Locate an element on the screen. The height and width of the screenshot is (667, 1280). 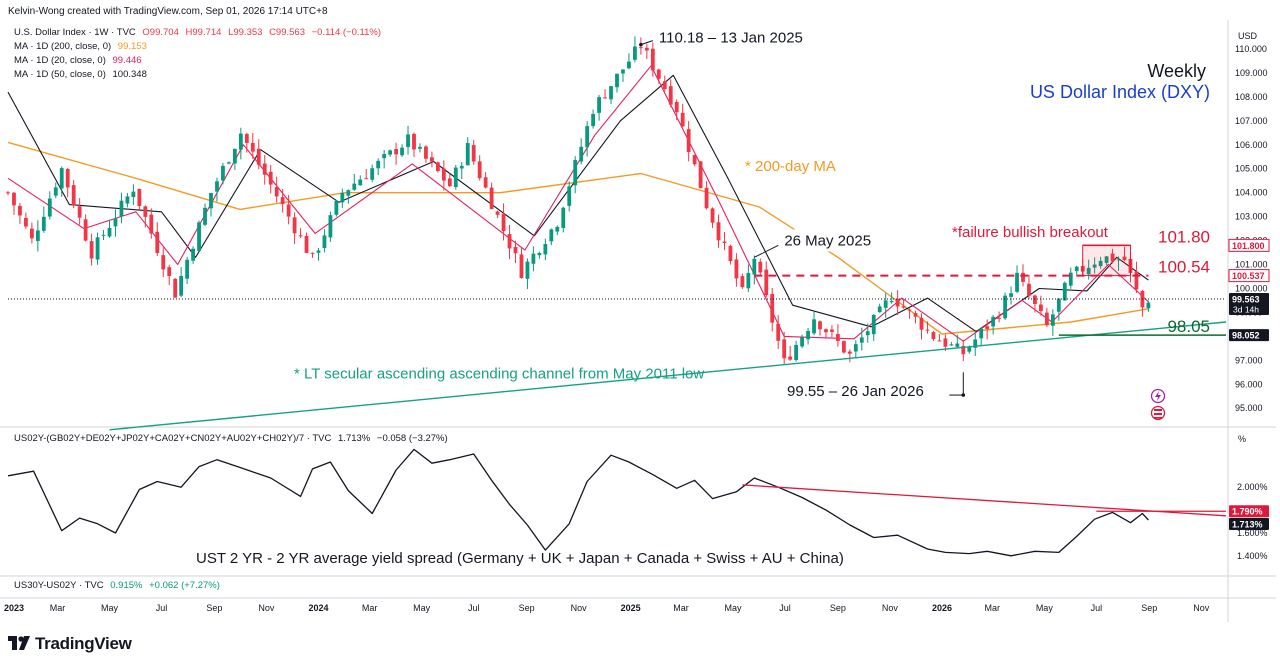
lightning-icon is located at coordinates (1158, 396).